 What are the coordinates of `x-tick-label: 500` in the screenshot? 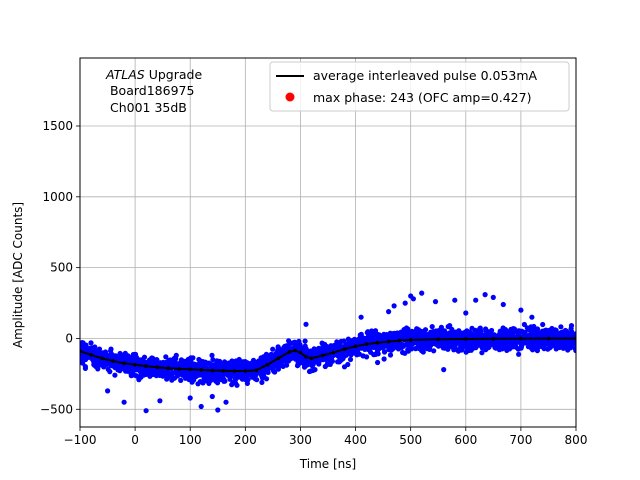 It's located at (410, 440).